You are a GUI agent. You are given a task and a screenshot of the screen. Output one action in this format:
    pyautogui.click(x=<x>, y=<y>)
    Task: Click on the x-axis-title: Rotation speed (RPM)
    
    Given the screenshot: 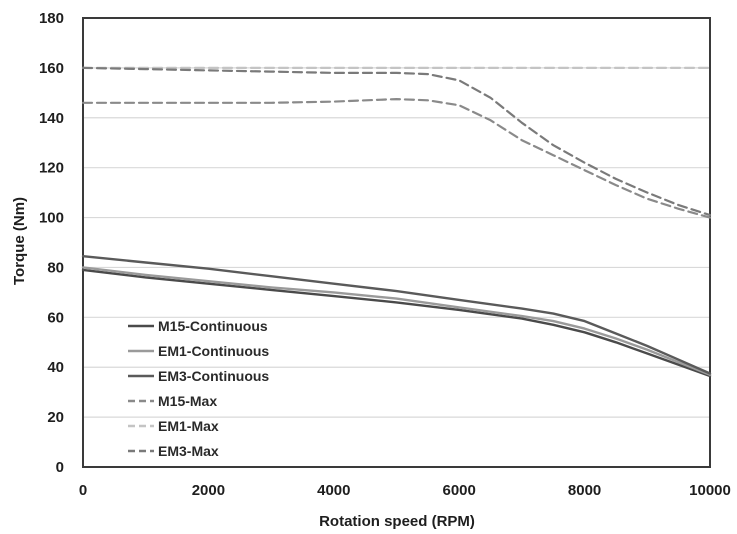 What is the action you would take?
    pyautogui.click(x=397, y=521)
    